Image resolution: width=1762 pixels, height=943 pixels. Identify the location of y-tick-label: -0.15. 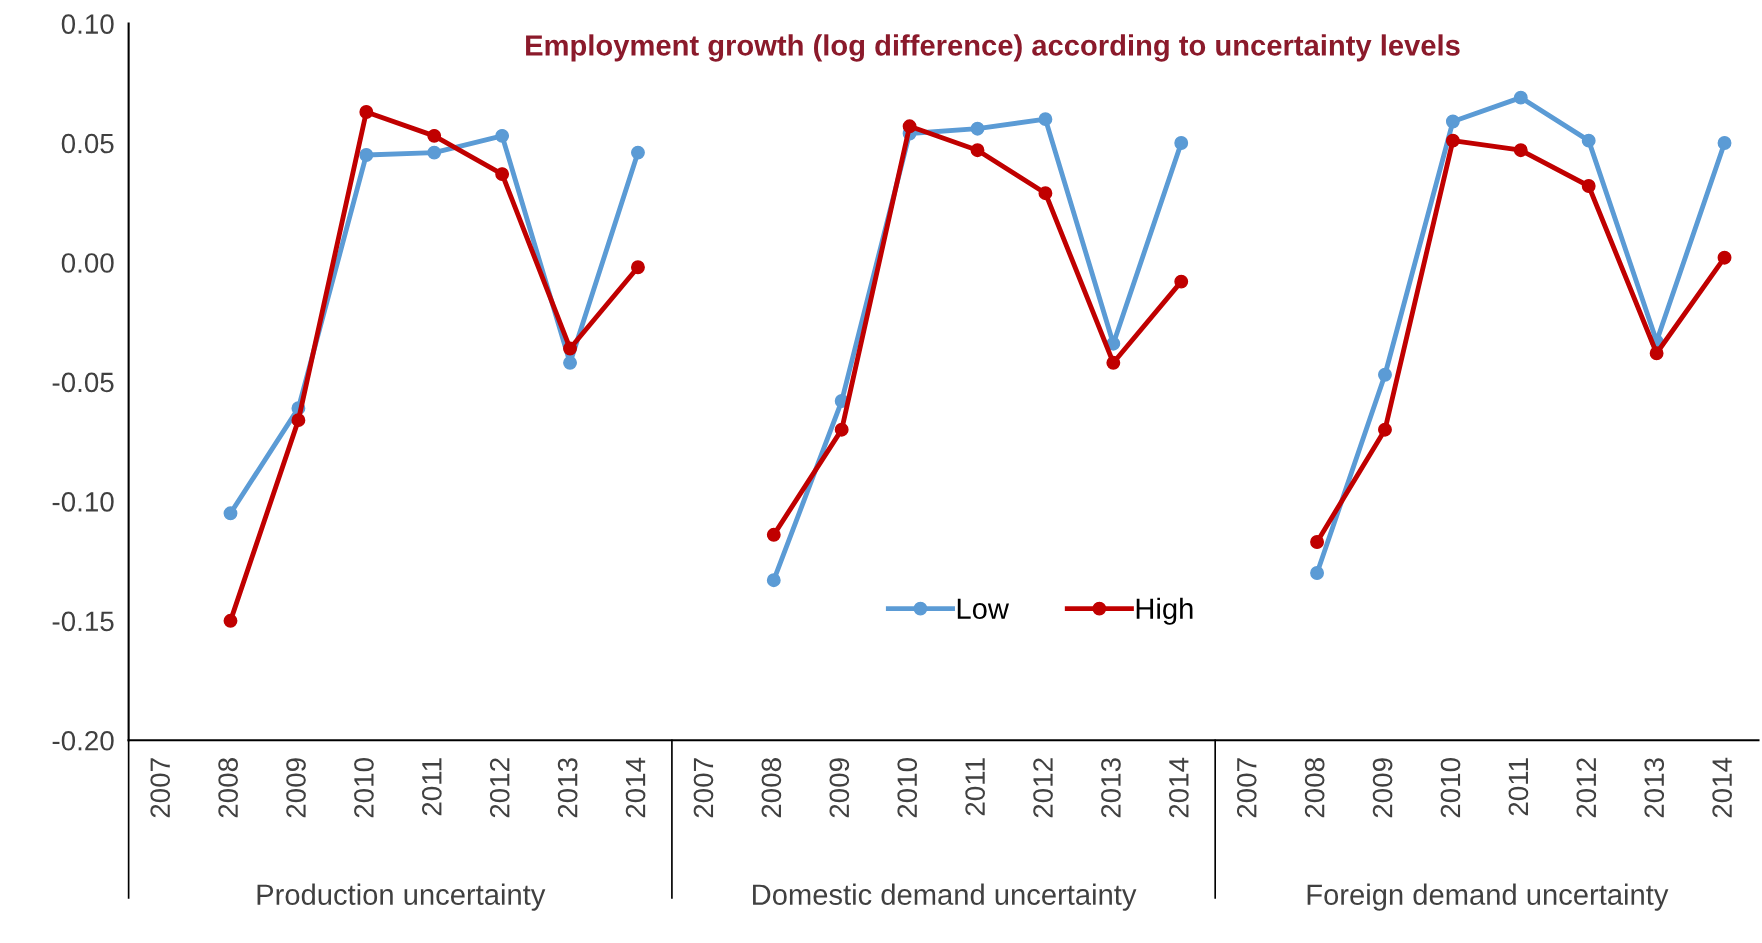
(83, 621).